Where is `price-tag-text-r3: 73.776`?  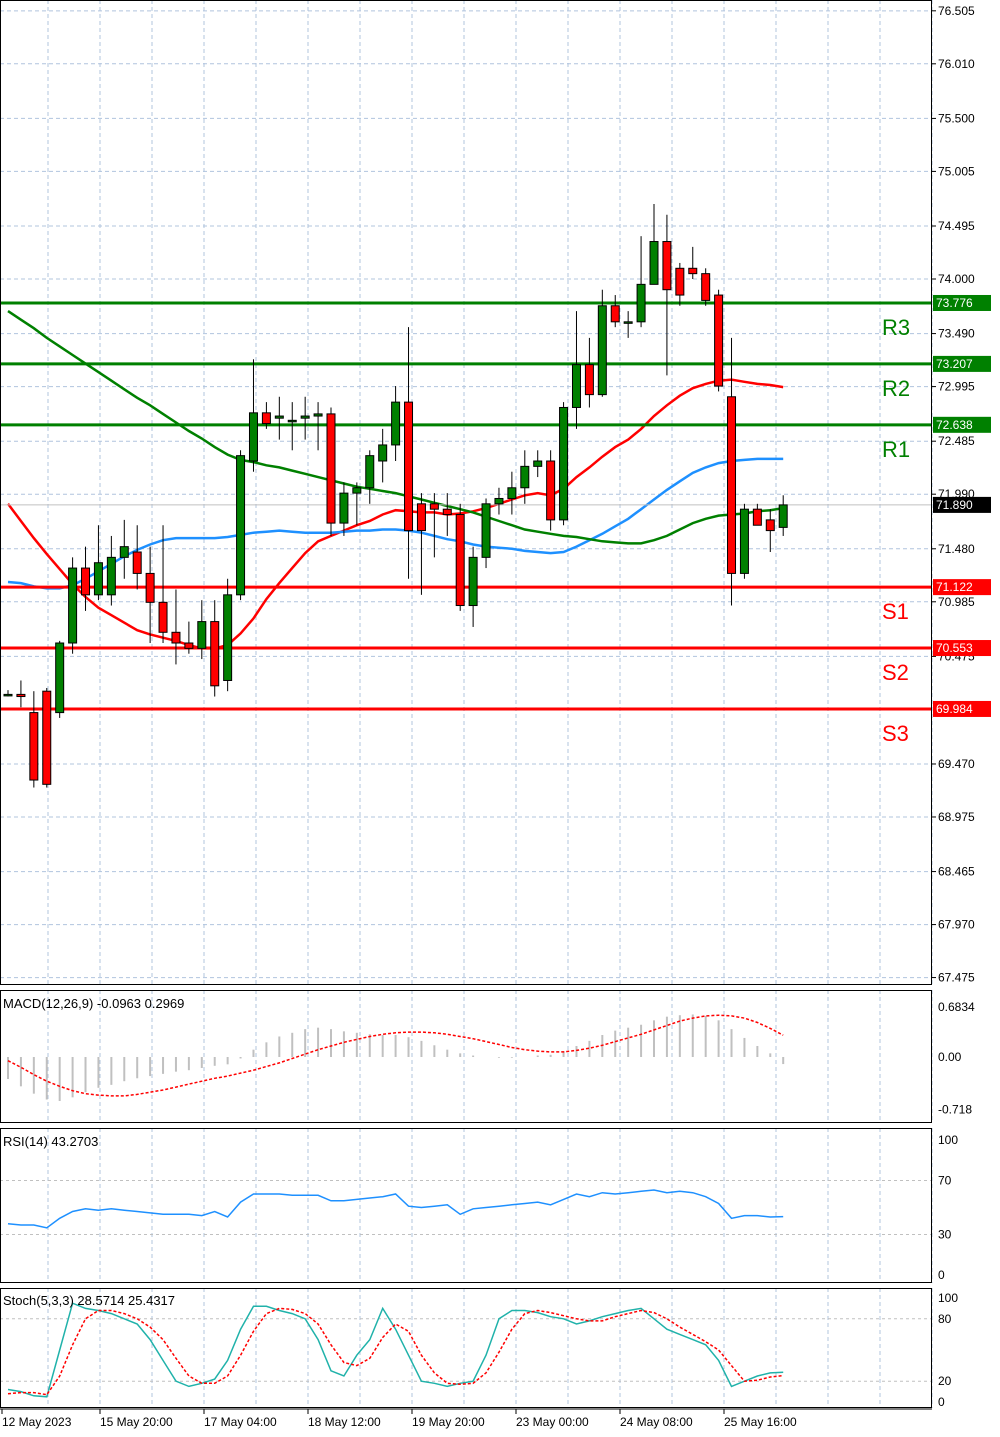 price-tag-text-r3: 73.776 is located at coordinates (954, 303).